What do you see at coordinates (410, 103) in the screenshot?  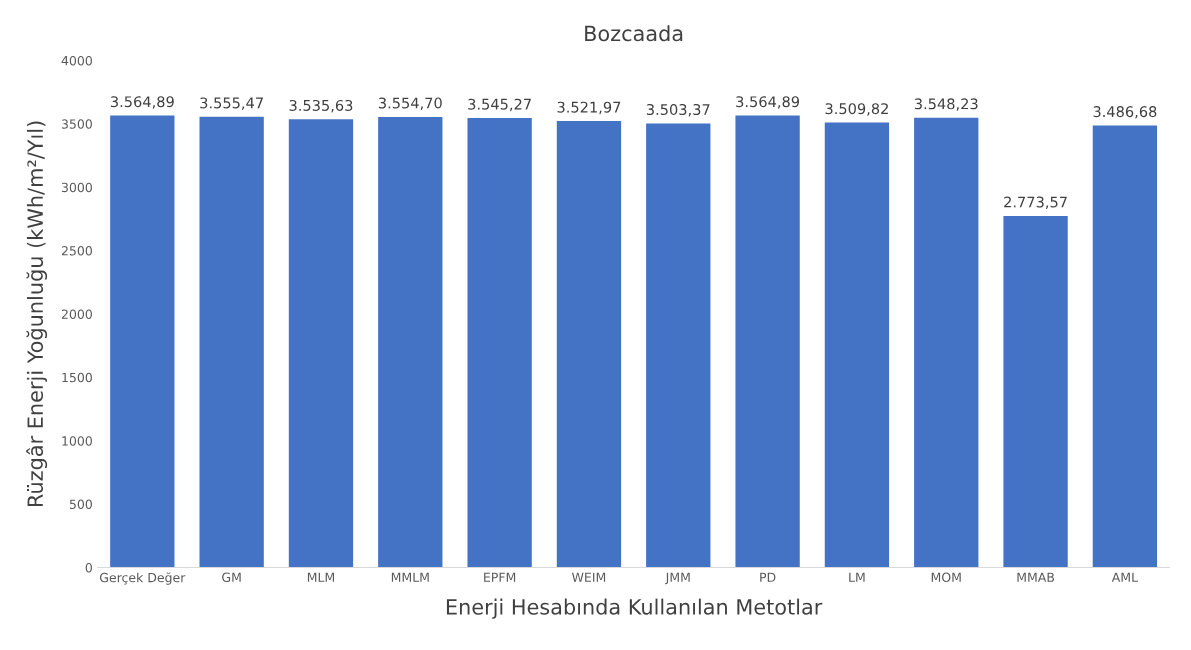 I see `data-label: 3.554,70` at bounding box center [410, 103].